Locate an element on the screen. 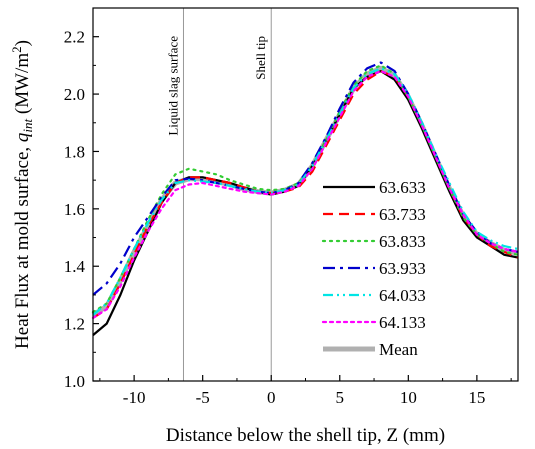 This screenshot has height=449, width=535. y-tick-label-3: 1.6 is located at coordinates (74, 209).